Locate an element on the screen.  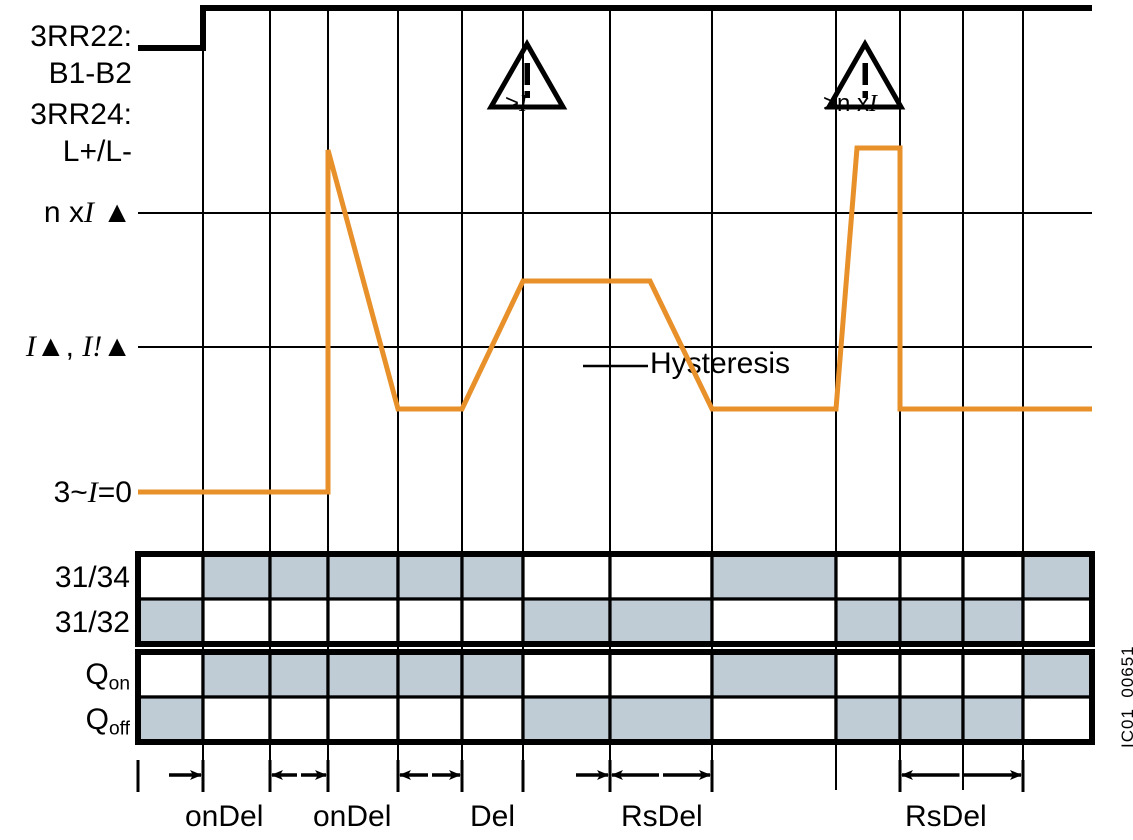
waveform-supply-voltage is located at coordinates (615, 28).